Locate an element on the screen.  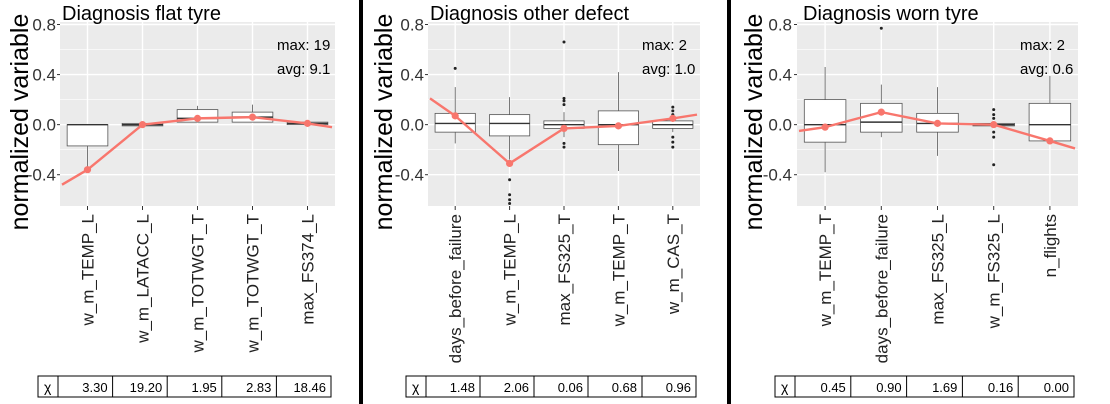
chi-value: 1.48 is located at coordinates (462, 387).